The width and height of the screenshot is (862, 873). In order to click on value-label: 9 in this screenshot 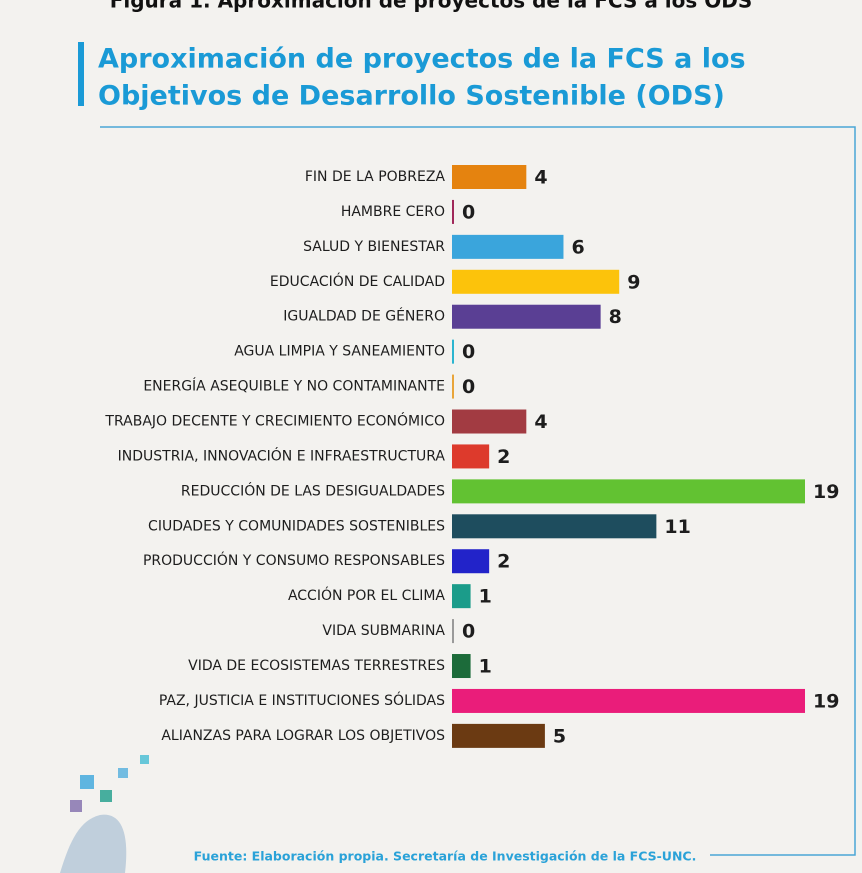, I will do `click(633, 282)`.